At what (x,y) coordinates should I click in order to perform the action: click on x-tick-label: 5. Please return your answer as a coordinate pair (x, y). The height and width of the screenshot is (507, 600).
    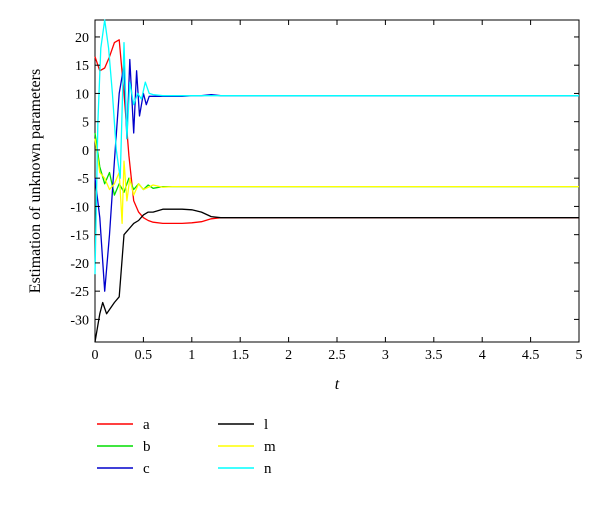
    Looking at the image, I should click on (579, 355).